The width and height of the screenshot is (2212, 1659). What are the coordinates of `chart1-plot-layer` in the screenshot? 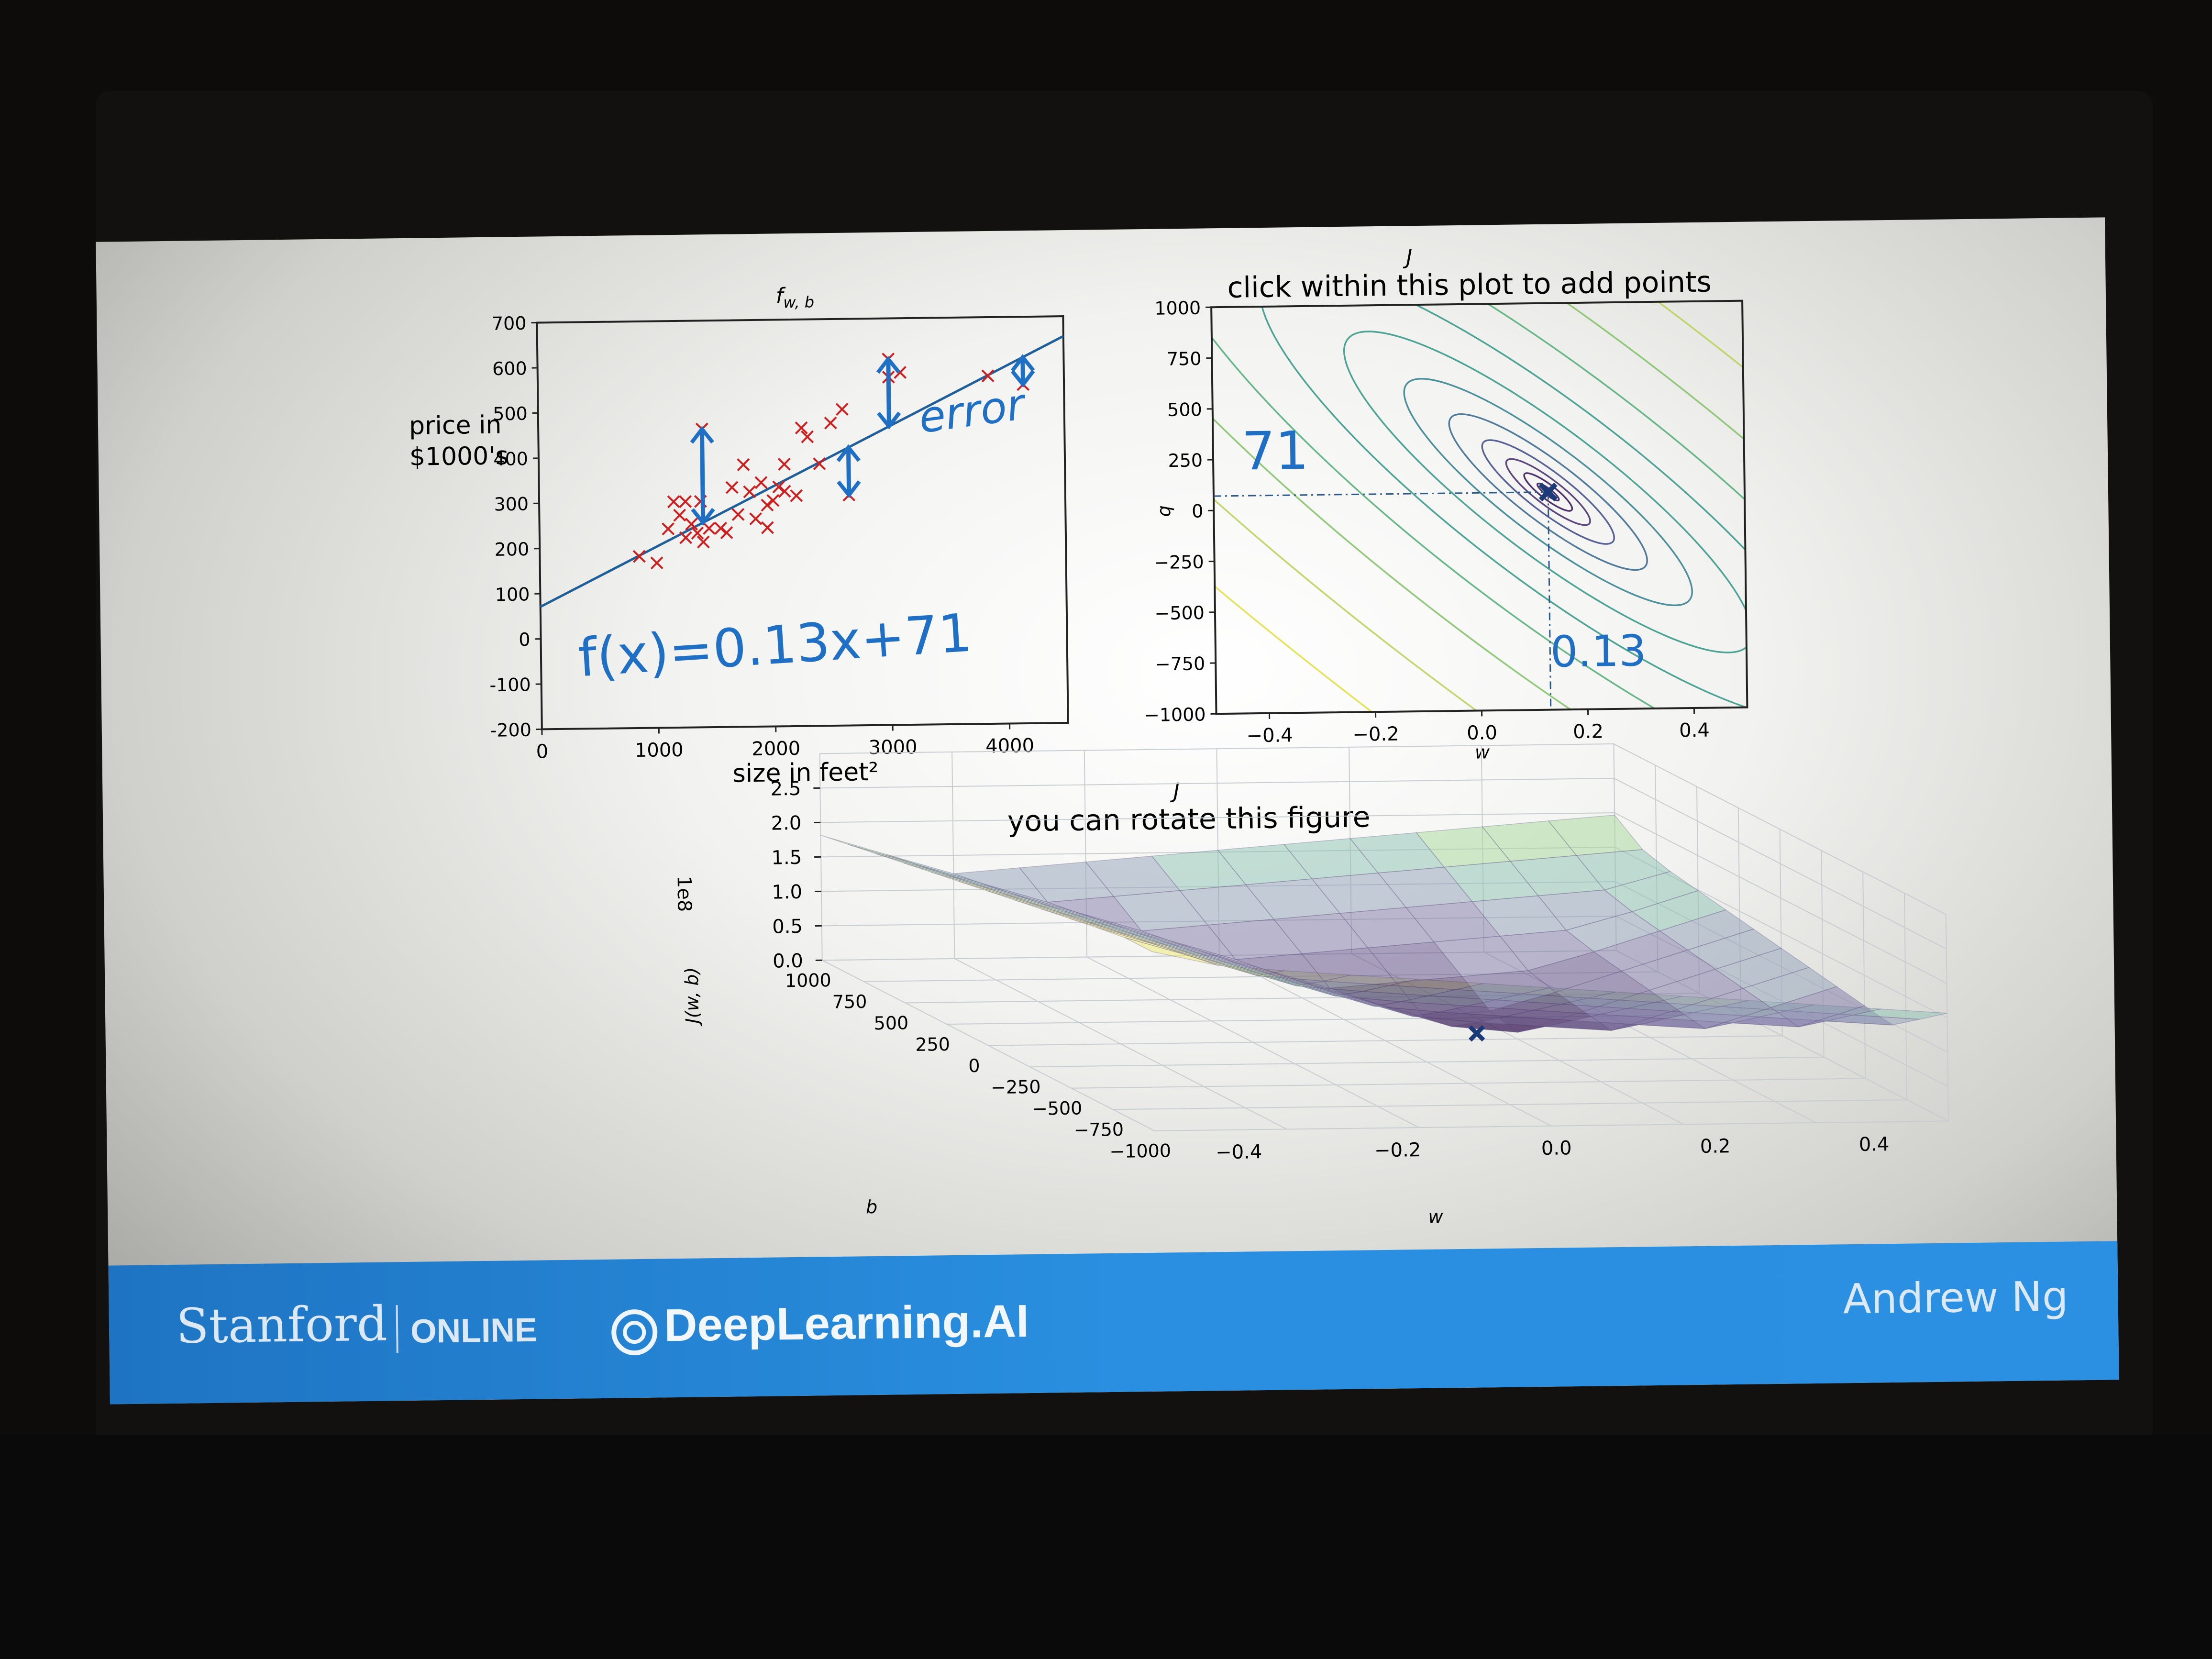 It's located at (802, 471).